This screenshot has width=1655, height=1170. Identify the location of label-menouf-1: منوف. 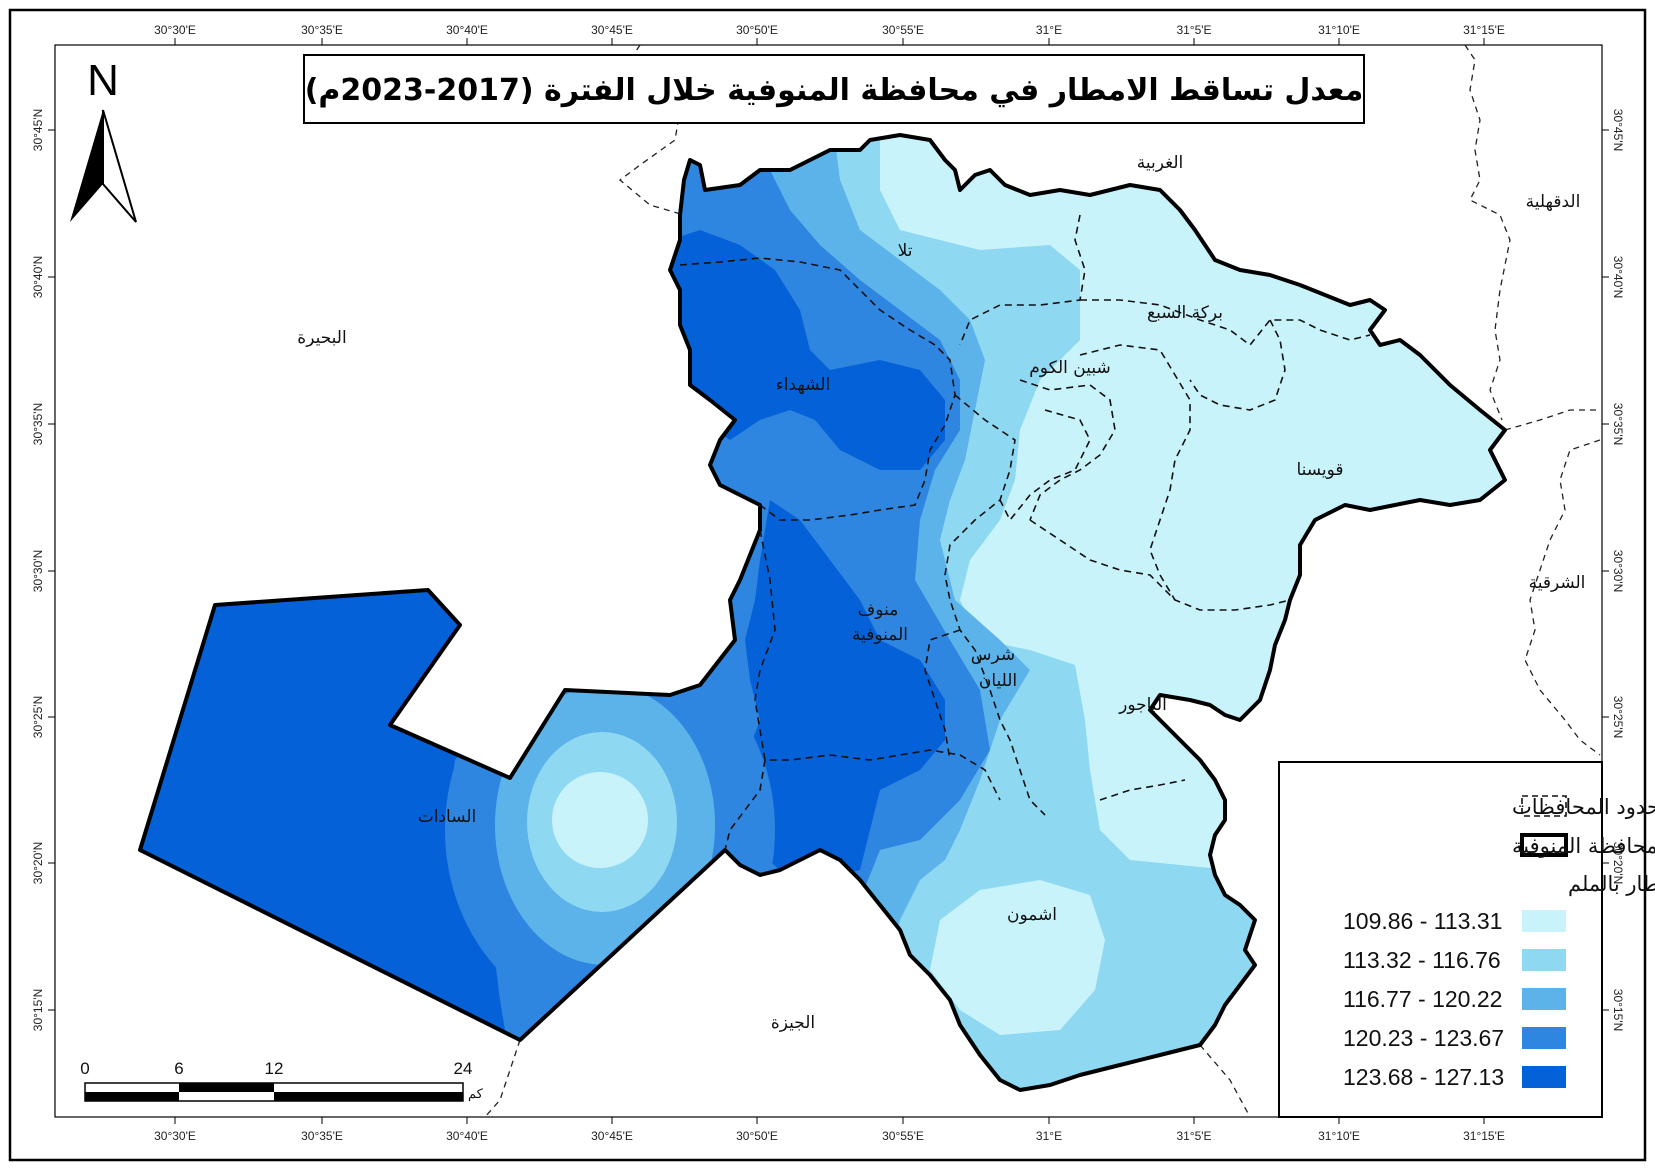
(878, 610).